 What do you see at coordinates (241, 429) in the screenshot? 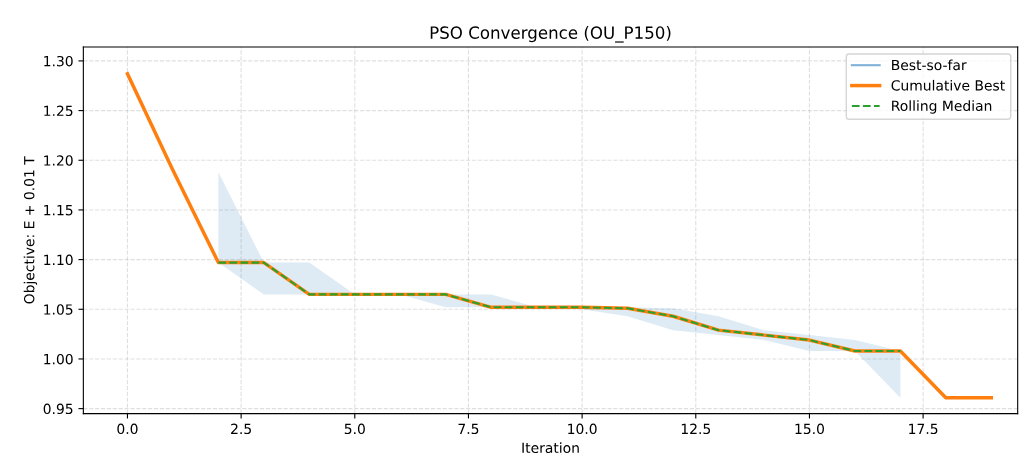
I see `x-tick-label: 2.5` at bounding box center [241, 429].